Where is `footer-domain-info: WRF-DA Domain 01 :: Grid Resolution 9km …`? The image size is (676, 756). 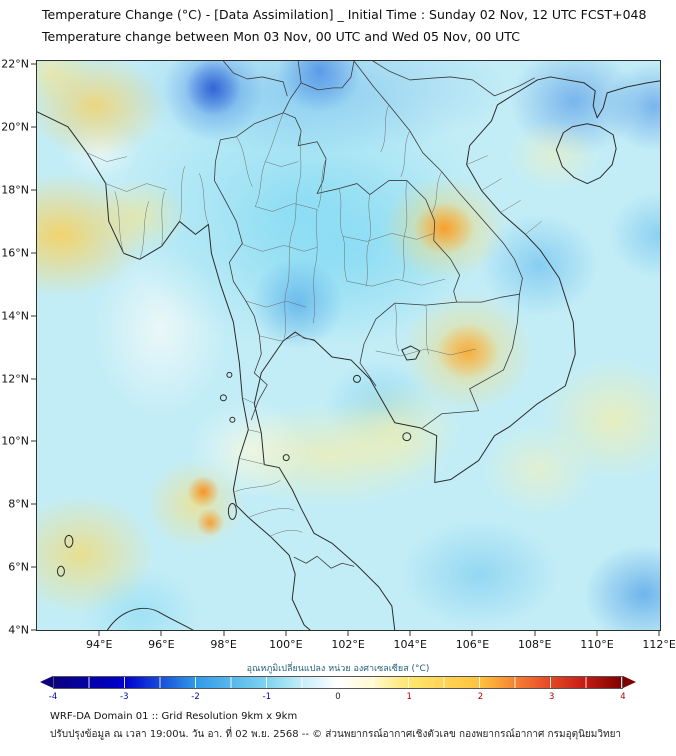
footer-domain-info: WRF-DA Domain 01 :: Grid Resolution 9km … is located at coordinates (174, 716).